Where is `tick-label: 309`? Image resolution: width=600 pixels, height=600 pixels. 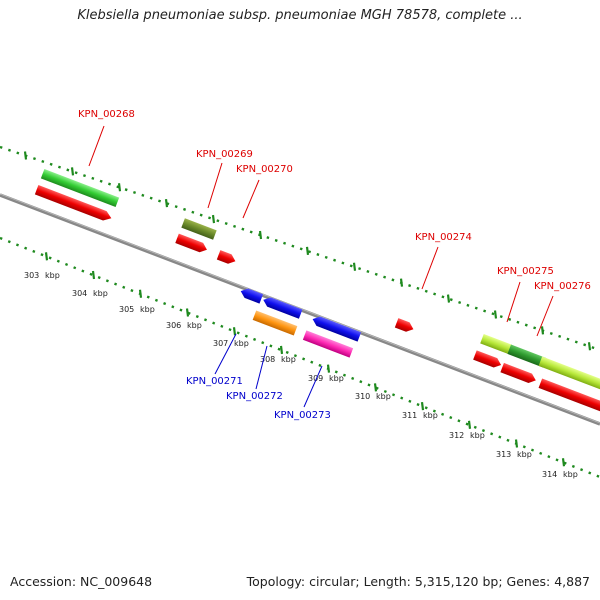
tick-label: 309 is located at coordinates (315, 378).